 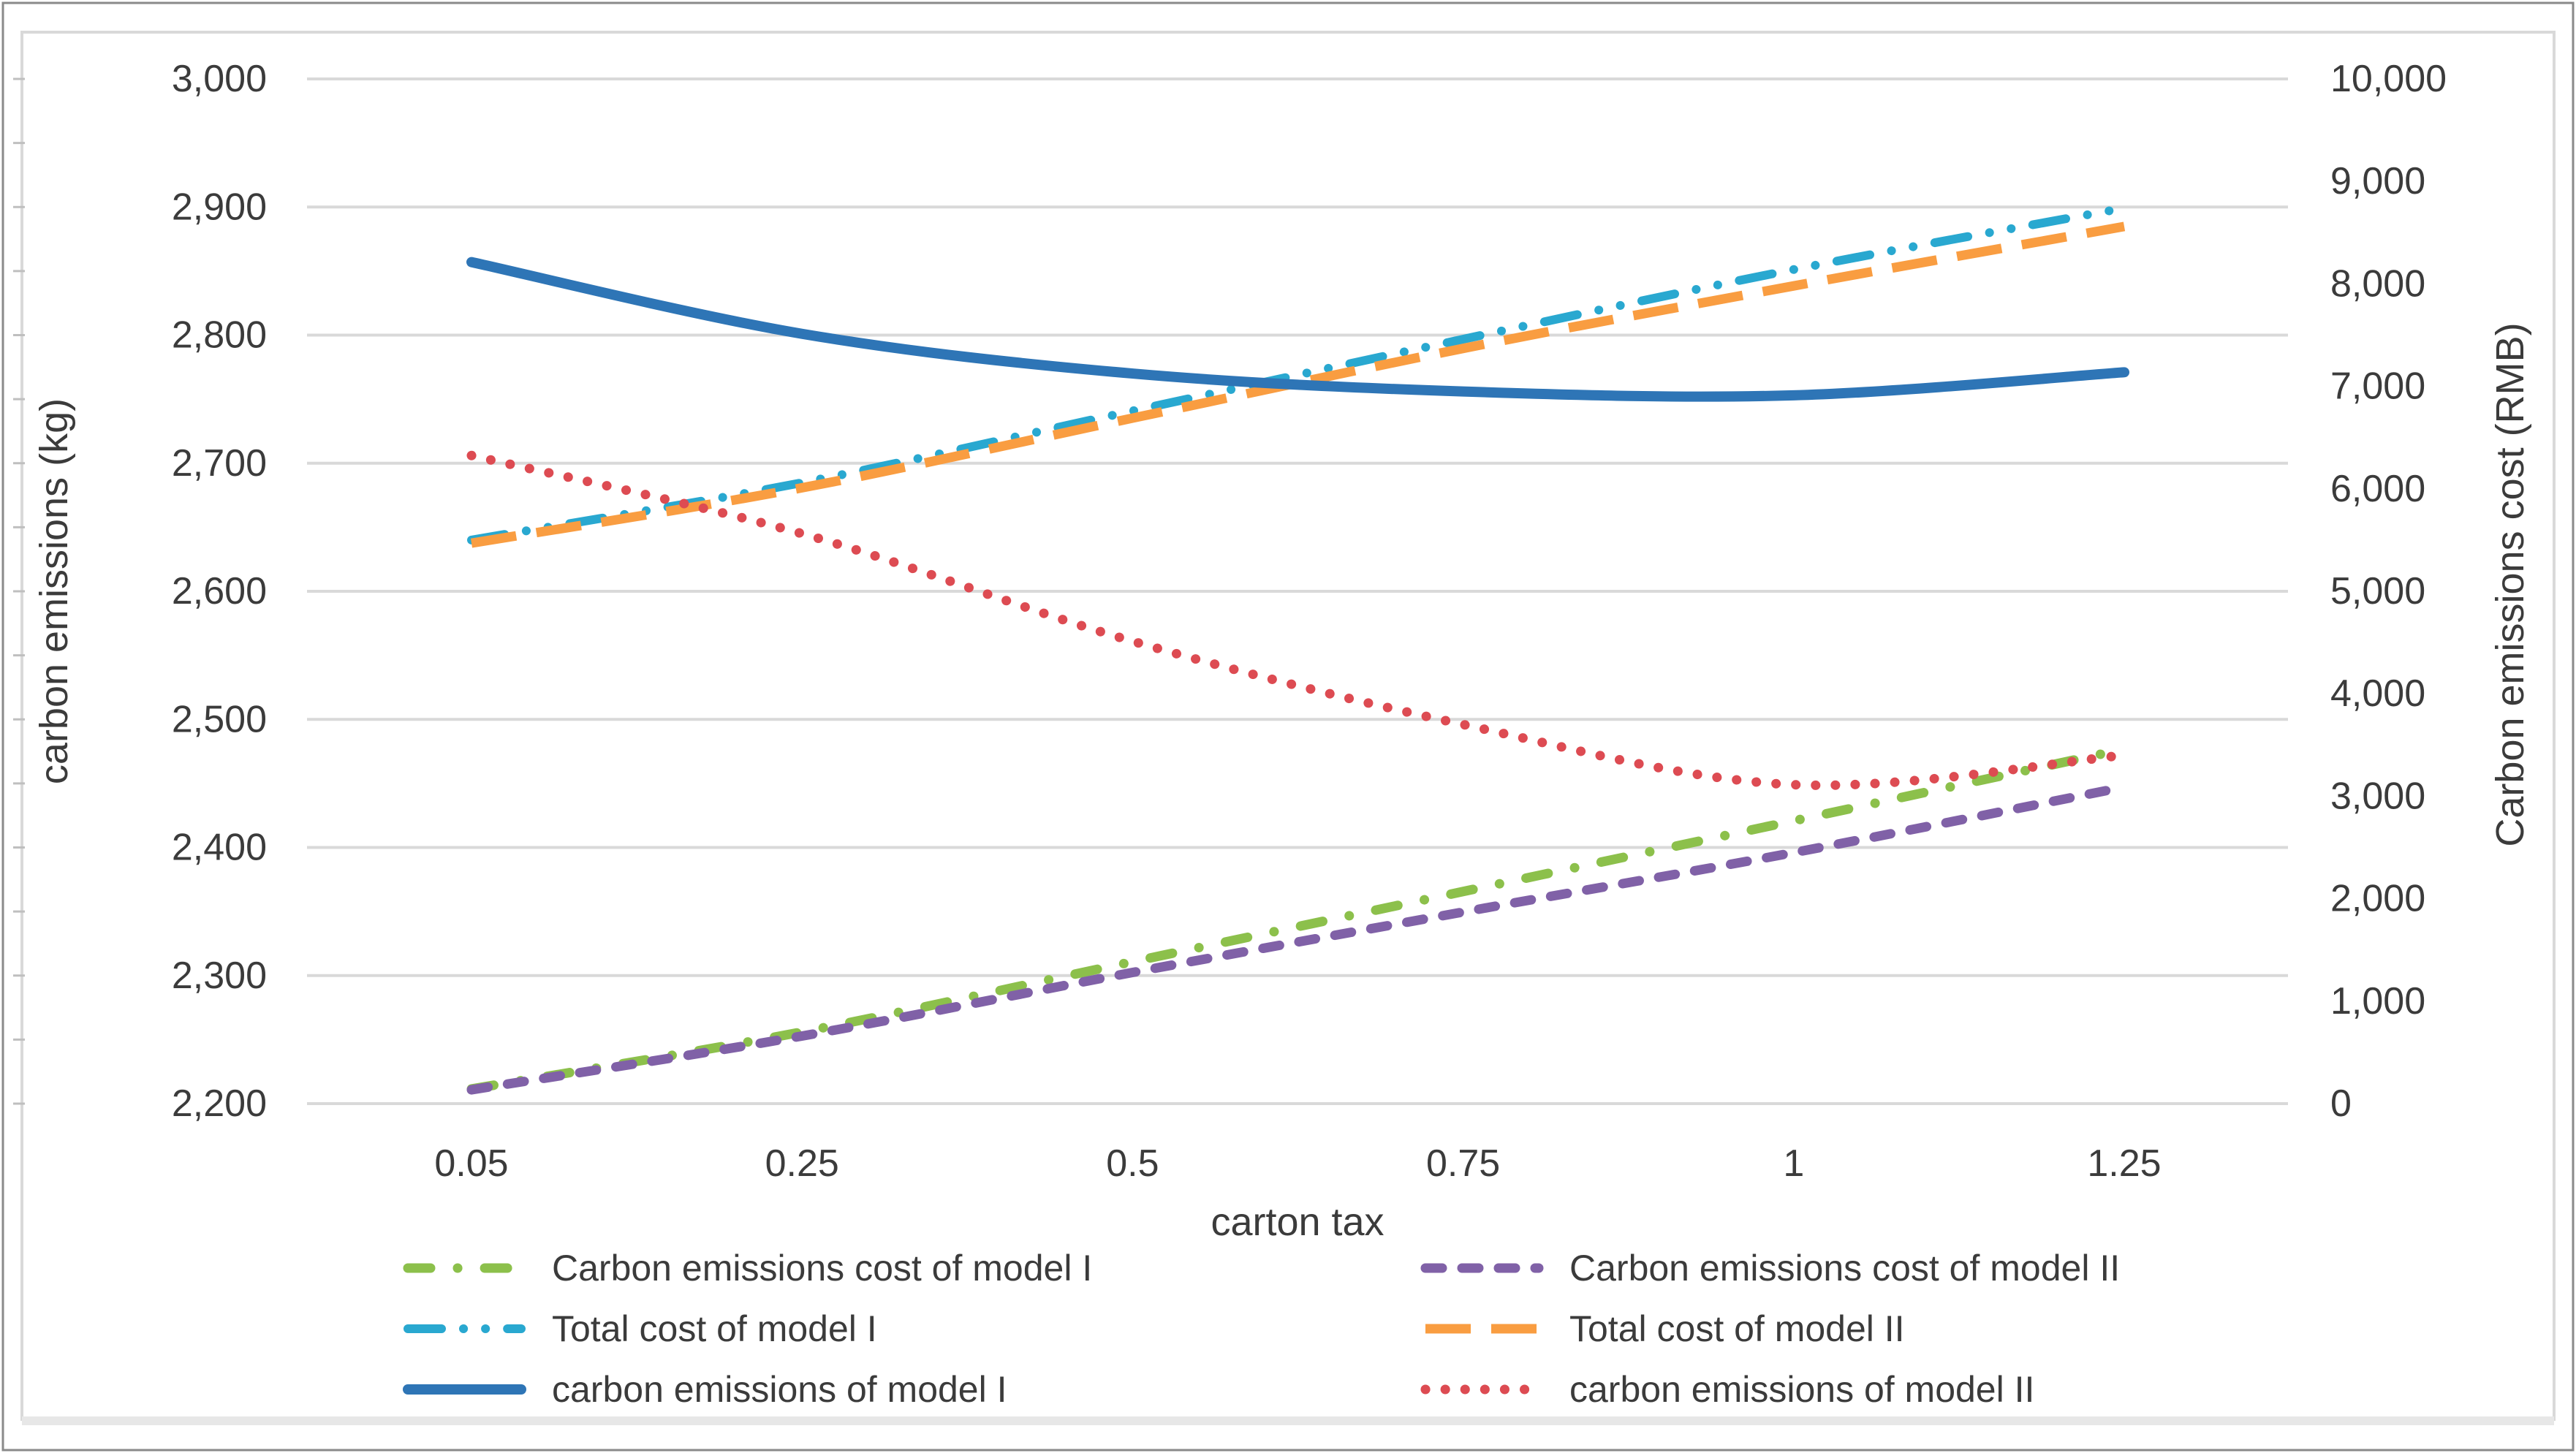 What do you see at coordinates (219, 976) in the screenshot?
I see `y-axis-left-tick-label: 2,300` at bounding box center [219, 976].